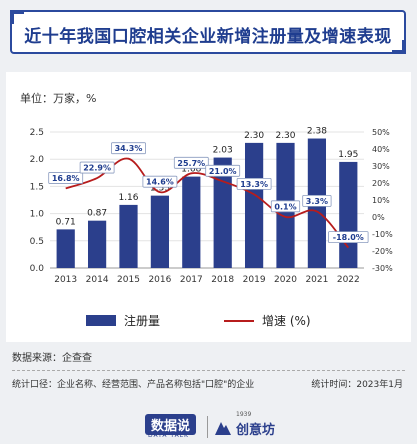  I want to click on chart-legend: 注册量 增速 (%), so click(208, 320).